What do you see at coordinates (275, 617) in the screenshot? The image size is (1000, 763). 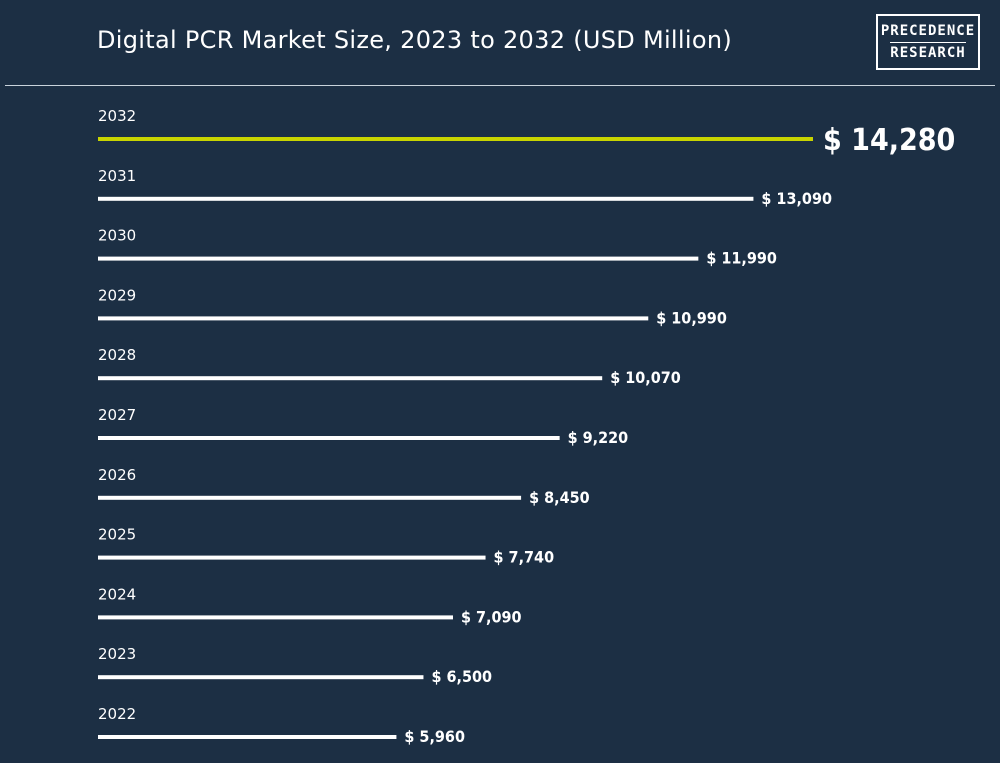 I see `bar-2024` at bounding box center [275, 617].